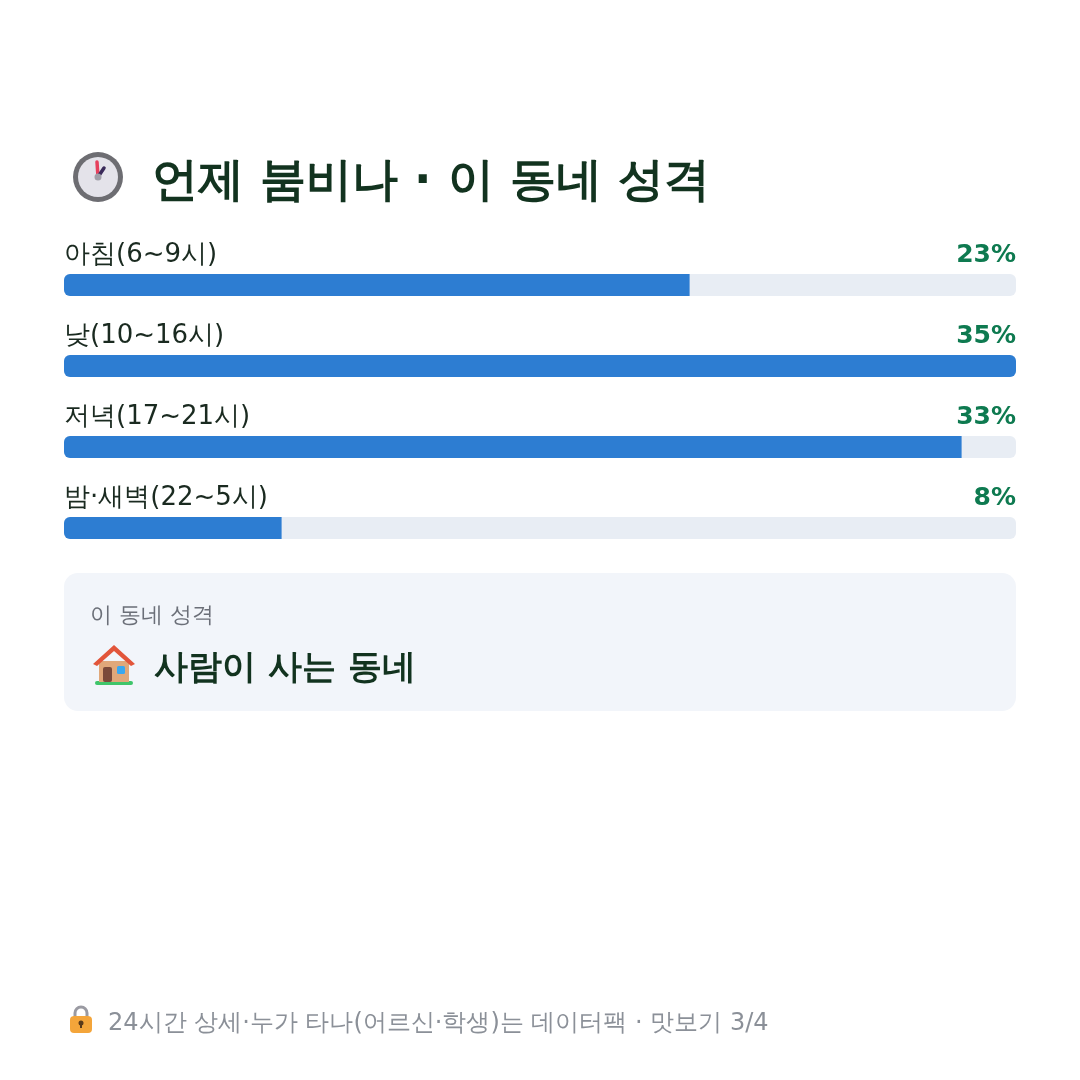 This screenshot has height=1080, width=1080. Describe the element at coordinates (144, 334) in the screenshot. I see `y-tick-label: 낮(10~16시)` at that location.